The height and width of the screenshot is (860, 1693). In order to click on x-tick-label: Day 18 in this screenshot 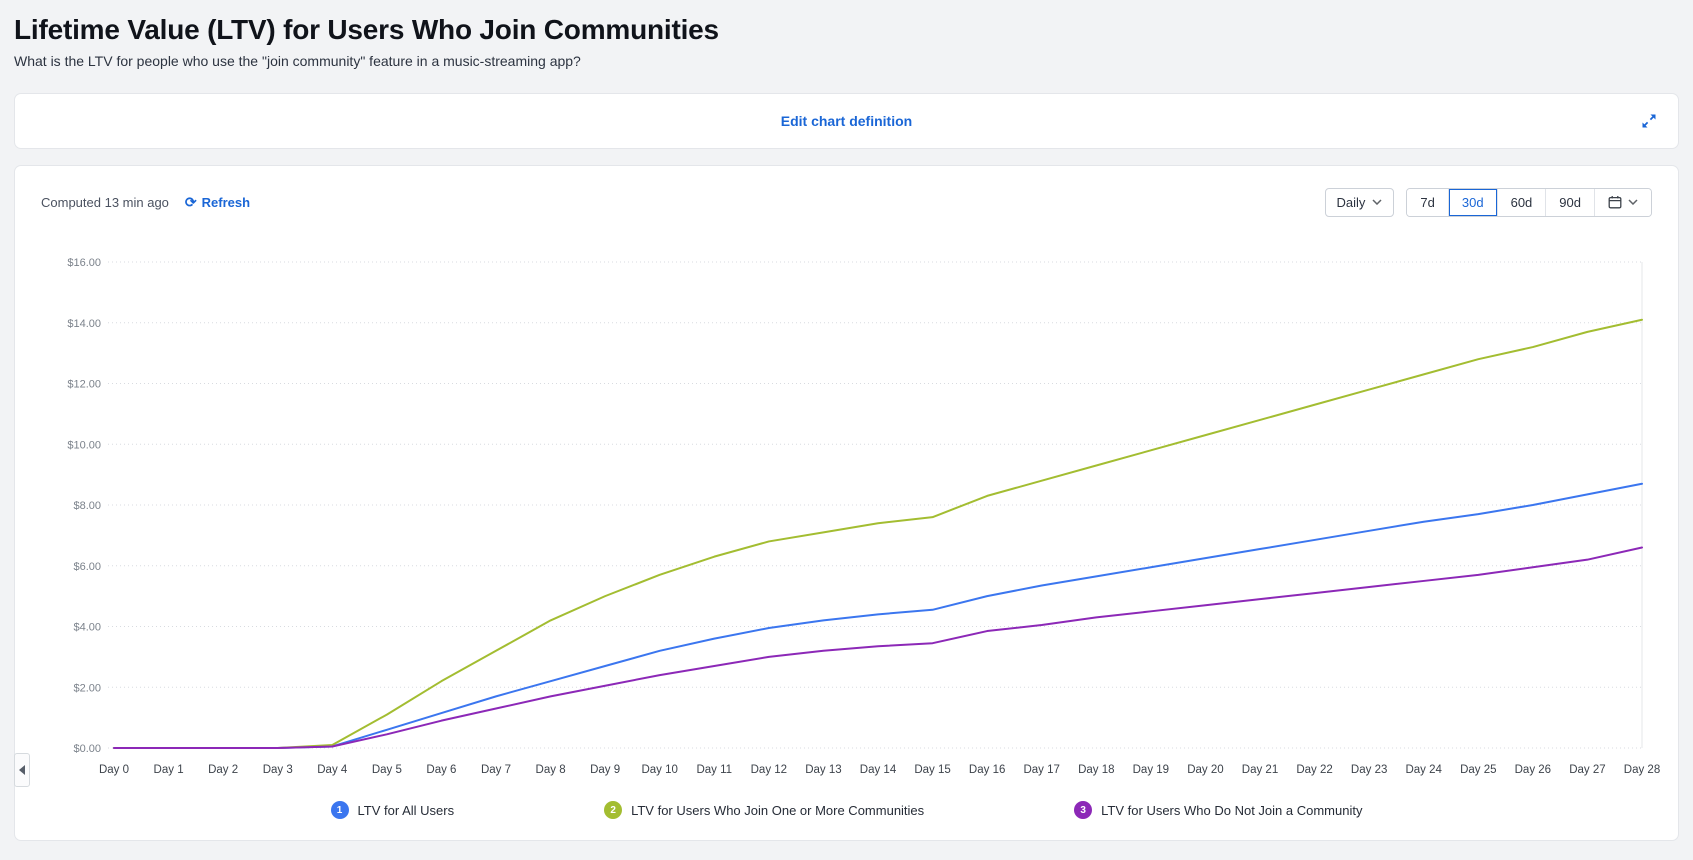, I will do `click(1096, 770)`.